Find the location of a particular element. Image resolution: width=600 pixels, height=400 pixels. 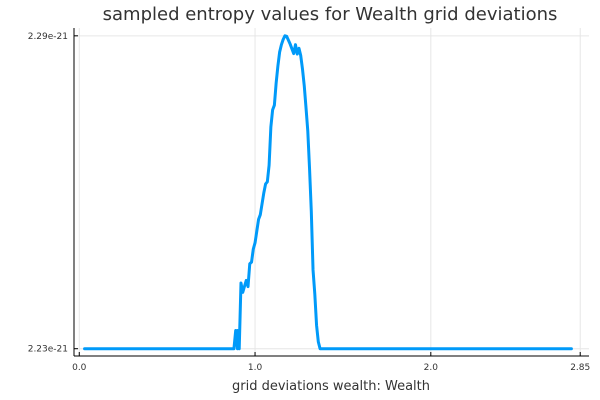

x-axis-label: grid deviations wealth: Wealth is located at coordinates (331, 386).